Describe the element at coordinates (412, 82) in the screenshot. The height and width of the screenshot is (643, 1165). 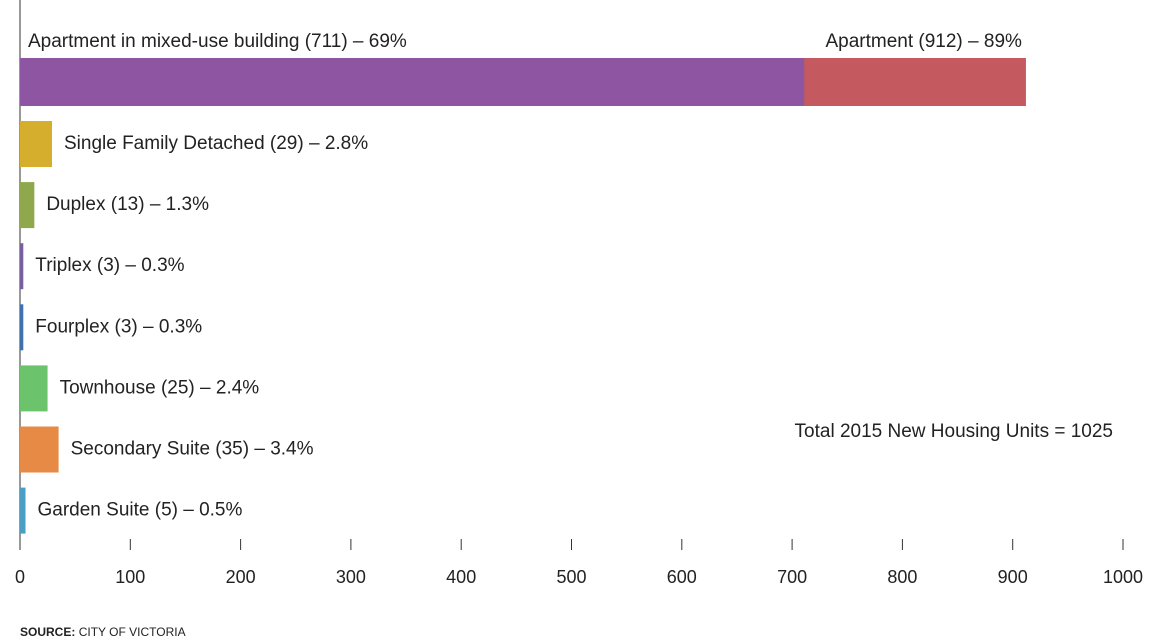
I see `overlay-bar` at that location.